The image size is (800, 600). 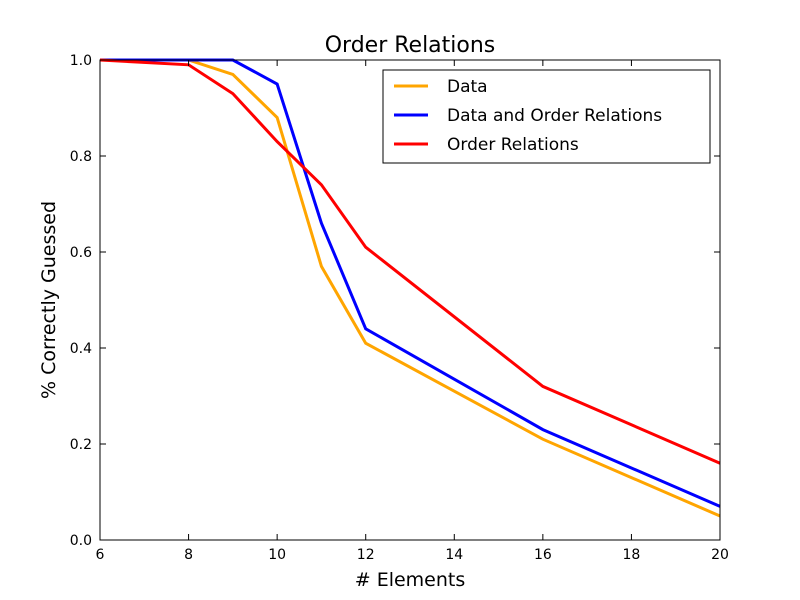 I want to click on x-tick-label: 12, so click(x=366, y=555).